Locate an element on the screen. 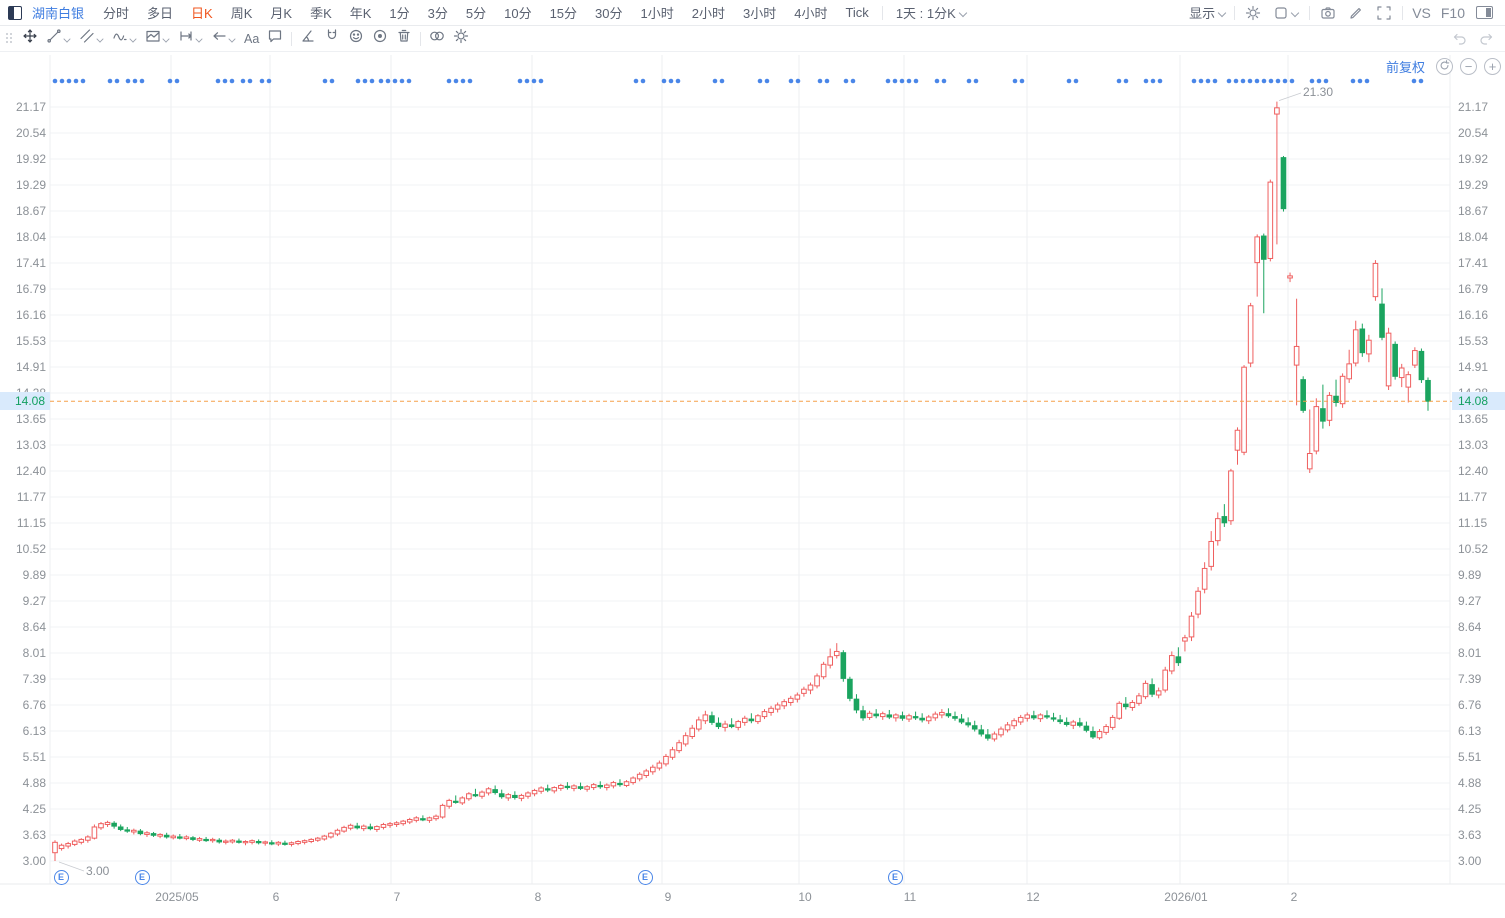 The height and width of the screenshot is (918, 1505). y-axis-label: 16.16 is located at coordinates (1473, 315).